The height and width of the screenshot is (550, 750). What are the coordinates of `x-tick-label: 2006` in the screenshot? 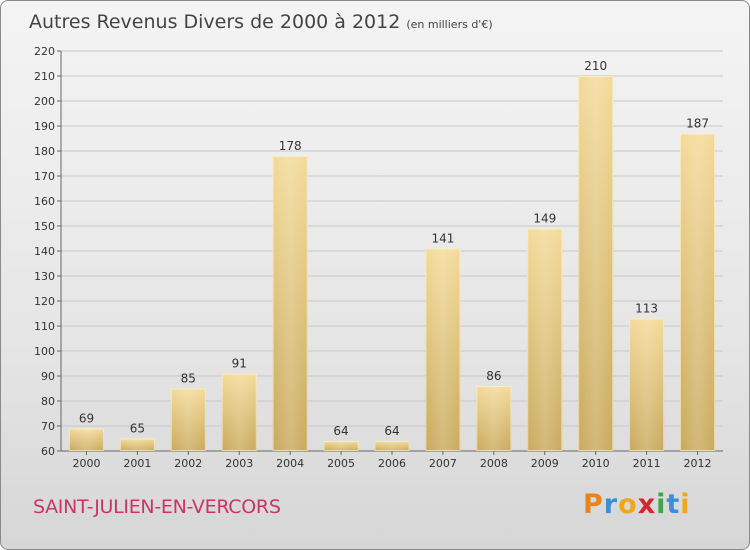 It's located at (392, 463).